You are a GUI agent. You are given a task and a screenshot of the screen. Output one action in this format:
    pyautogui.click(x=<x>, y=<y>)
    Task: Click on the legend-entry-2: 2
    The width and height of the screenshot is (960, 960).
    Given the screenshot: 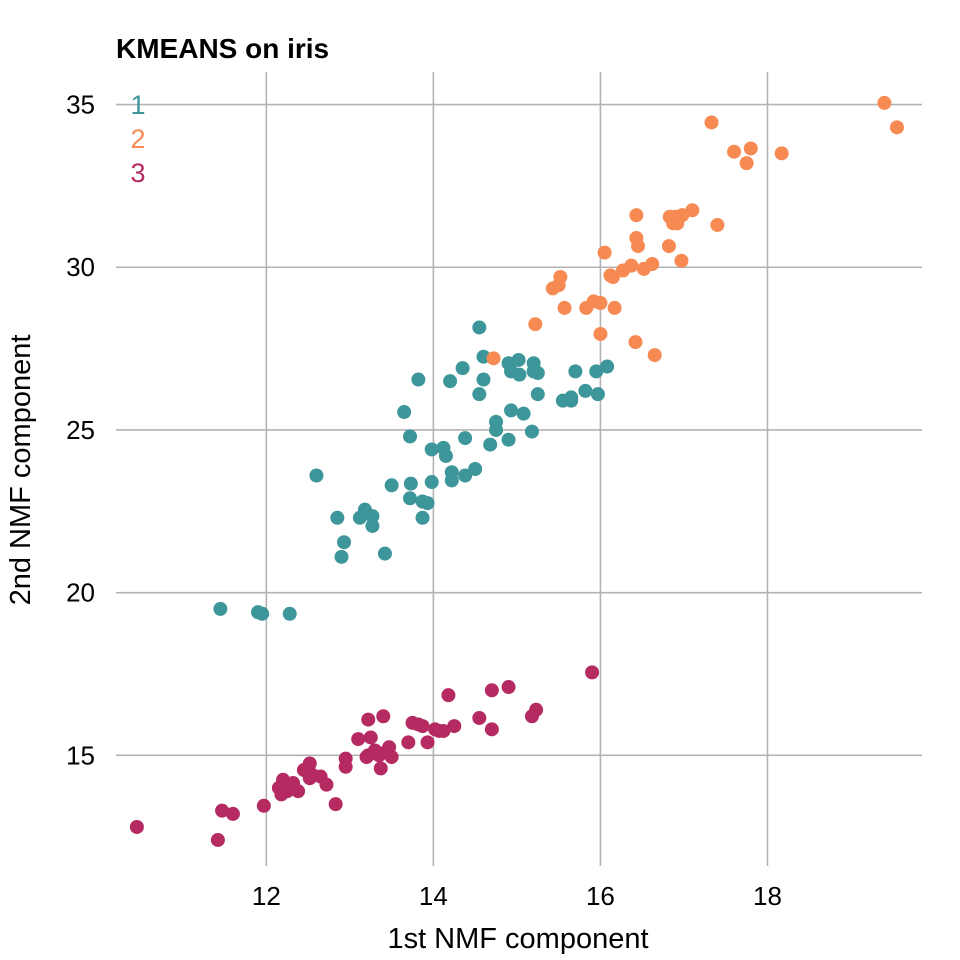 What is the action you would take?
    pyautogui.click(x=137, y=139)
    